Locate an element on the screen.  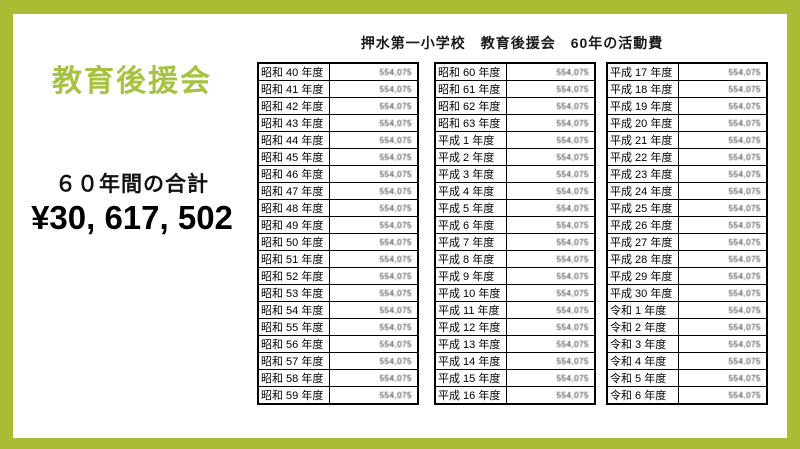
table-row: 昭和 40 年度 554,075 is located at coordinates (338, 71).